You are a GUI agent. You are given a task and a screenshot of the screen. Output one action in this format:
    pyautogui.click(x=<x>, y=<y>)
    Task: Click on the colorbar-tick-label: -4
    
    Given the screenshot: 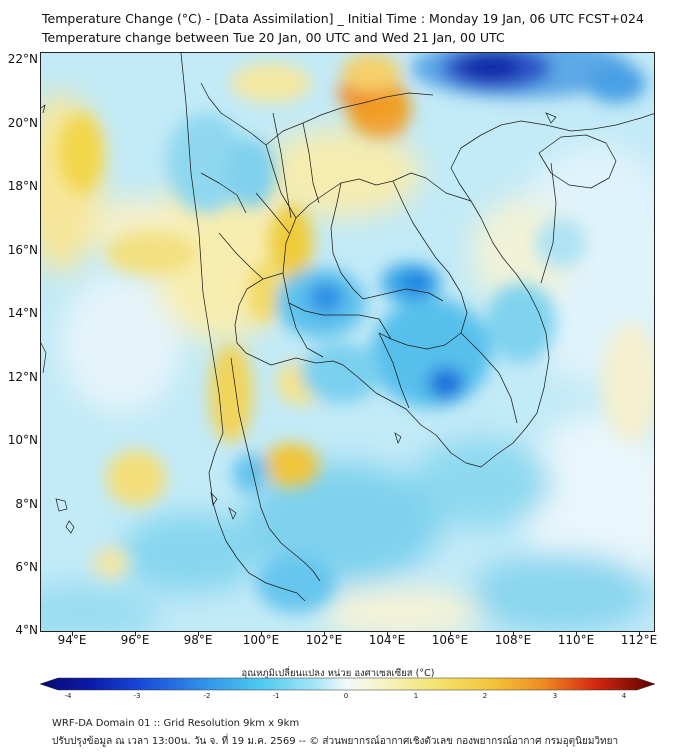 What is the action you would take?
    pyautogui.click(x=68, y=696)
    